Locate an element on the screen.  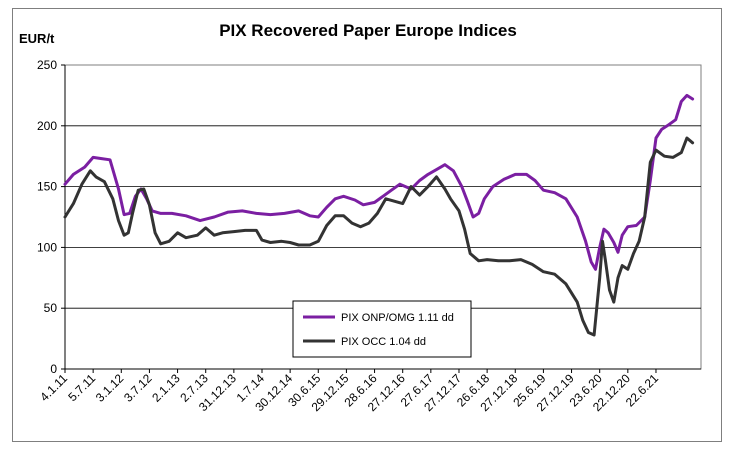
y-axis-label: EUR/t is located at coordinates (37, 38).